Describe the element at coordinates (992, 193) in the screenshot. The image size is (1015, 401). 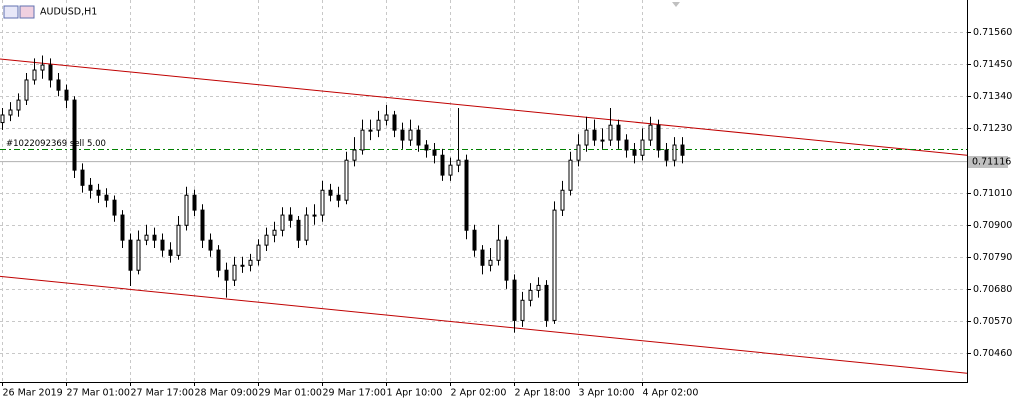
I see `y-tick-label: 0.71010` at that location.